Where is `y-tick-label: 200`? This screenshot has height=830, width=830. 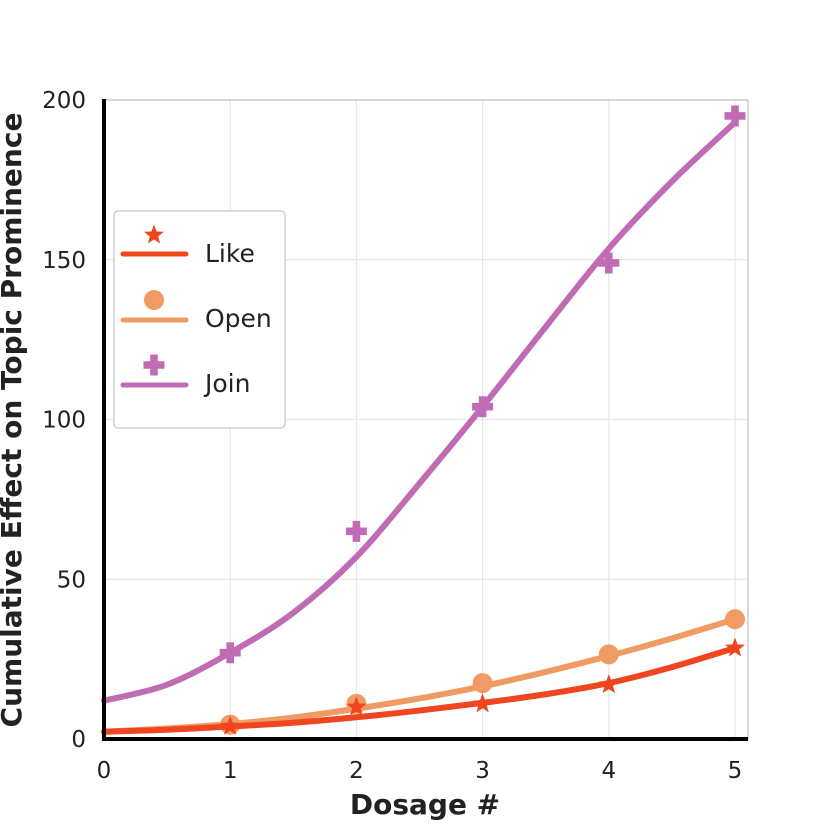 y-tick-label: 200 is located at coordinates (64, 101).